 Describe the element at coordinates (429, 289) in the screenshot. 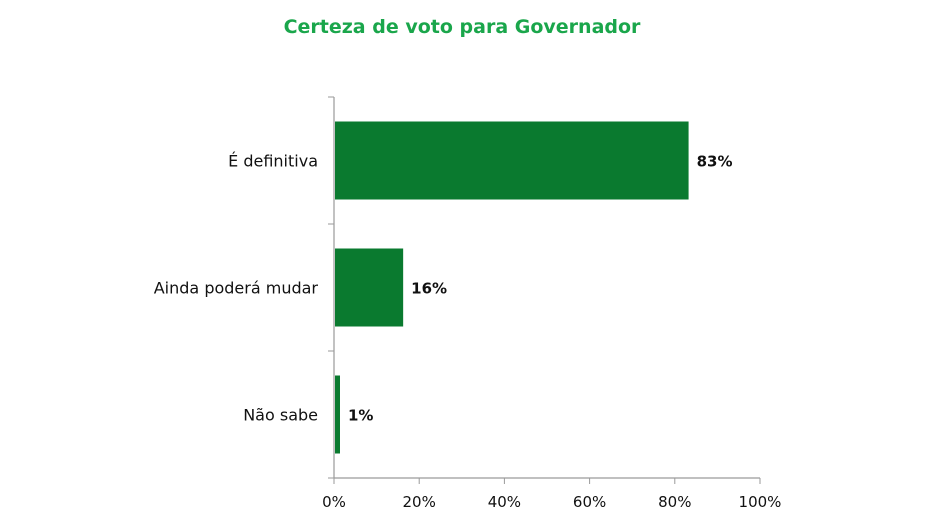

I see `value-label: 16%` at that location.